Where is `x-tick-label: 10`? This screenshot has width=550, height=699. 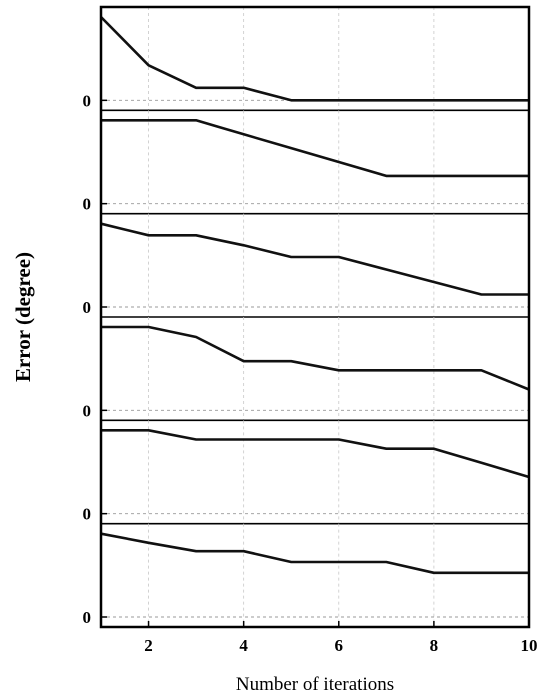 x-tick-label: 10 is located at coordinates (529, 645).